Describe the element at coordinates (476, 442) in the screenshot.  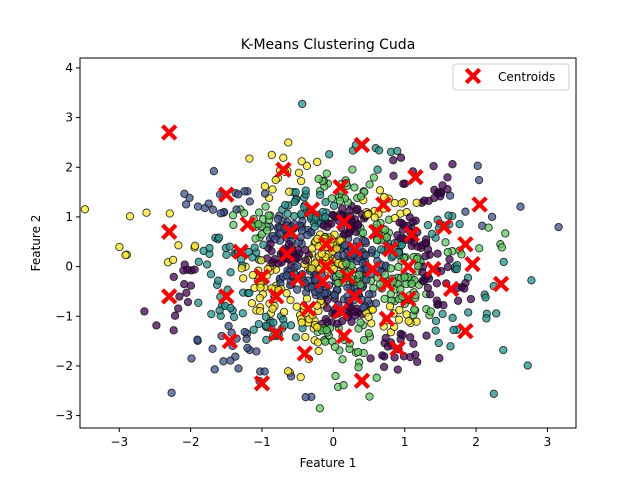
I see `x-tick-label: 2` at that location.